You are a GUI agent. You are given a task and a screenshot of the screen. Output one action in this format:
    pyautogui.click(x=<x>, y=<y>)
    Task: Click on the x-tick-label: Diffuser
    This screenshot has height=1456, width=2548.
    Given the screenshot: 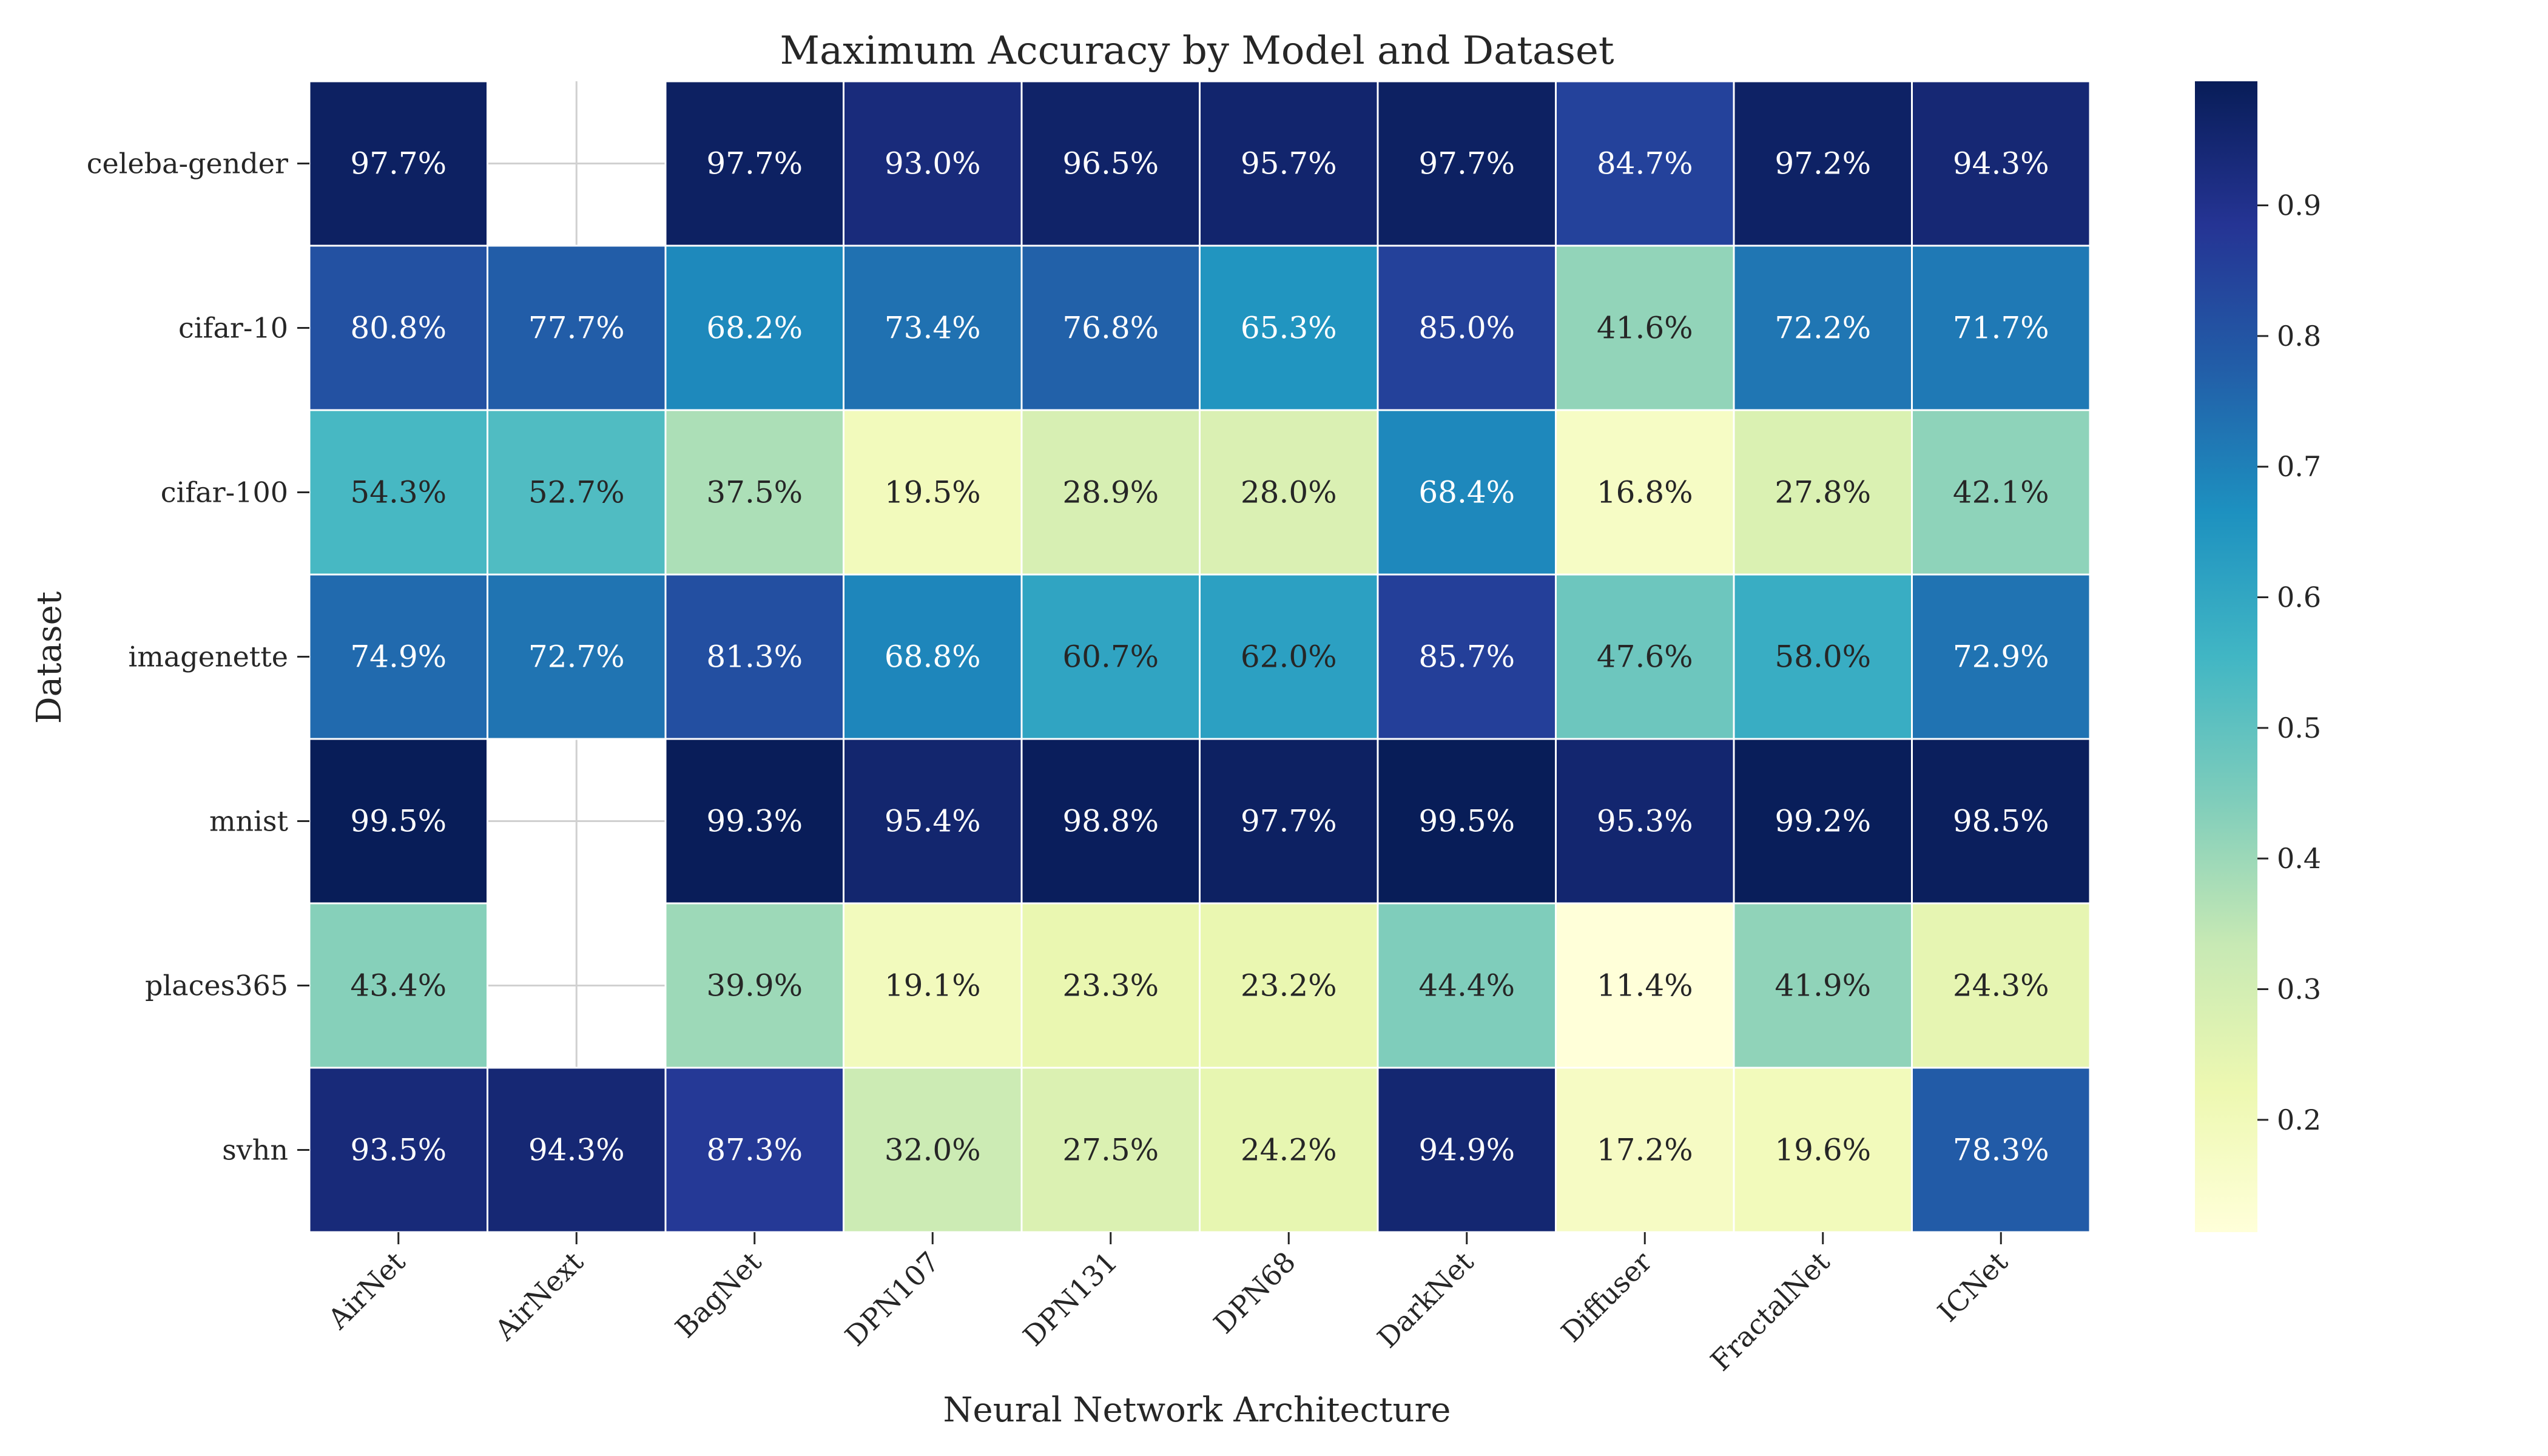 What is the action you would take?
    pyautogui.click(x=1606, y=1297)
    